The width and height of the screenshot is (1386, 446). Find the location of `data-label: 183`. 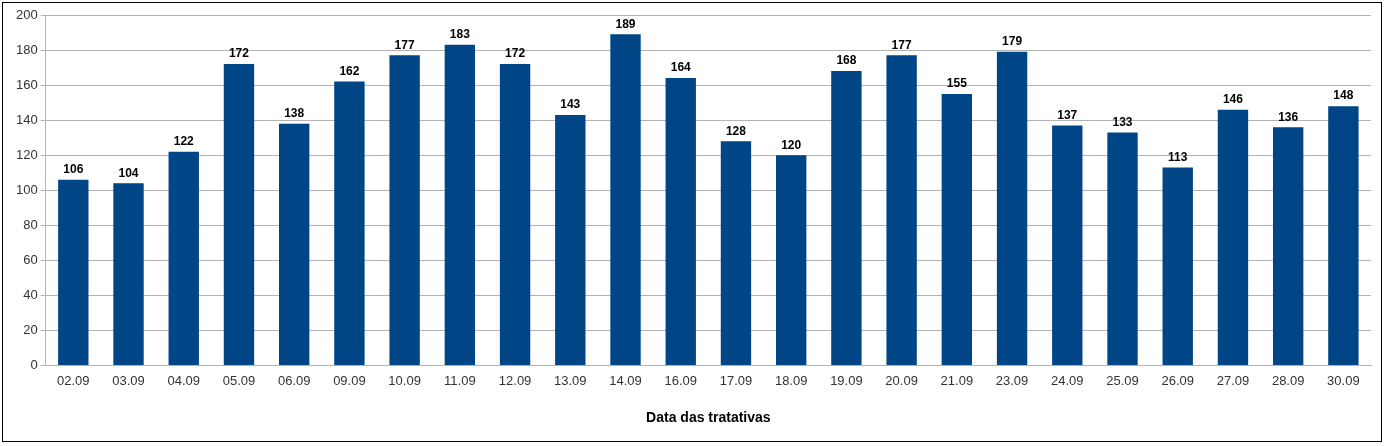

data-label: 183 is located at coordinates (460, 34).